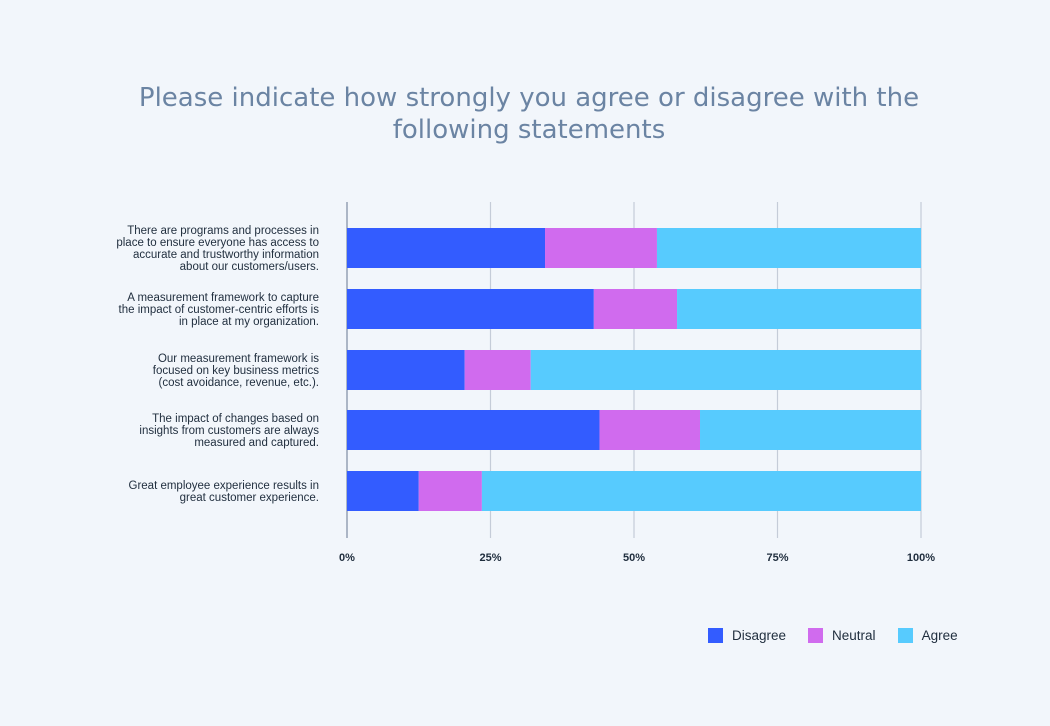 This screenshot has width=1050, height=726. I want to click on category-label-line: place to ensure everyone has access to, so click(217, 243).